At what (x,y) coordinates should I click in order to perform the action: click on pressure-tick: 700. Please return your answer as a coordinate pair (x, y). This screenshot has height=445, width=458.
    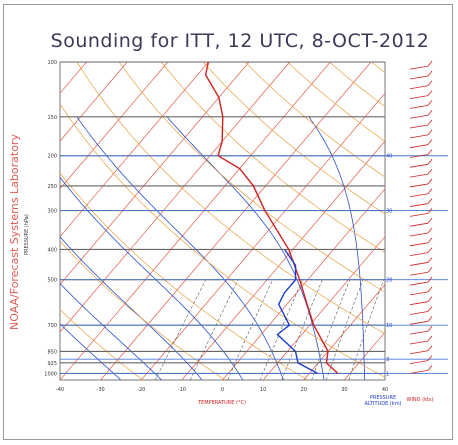
    Looking at the image, I should click on (52, 326).